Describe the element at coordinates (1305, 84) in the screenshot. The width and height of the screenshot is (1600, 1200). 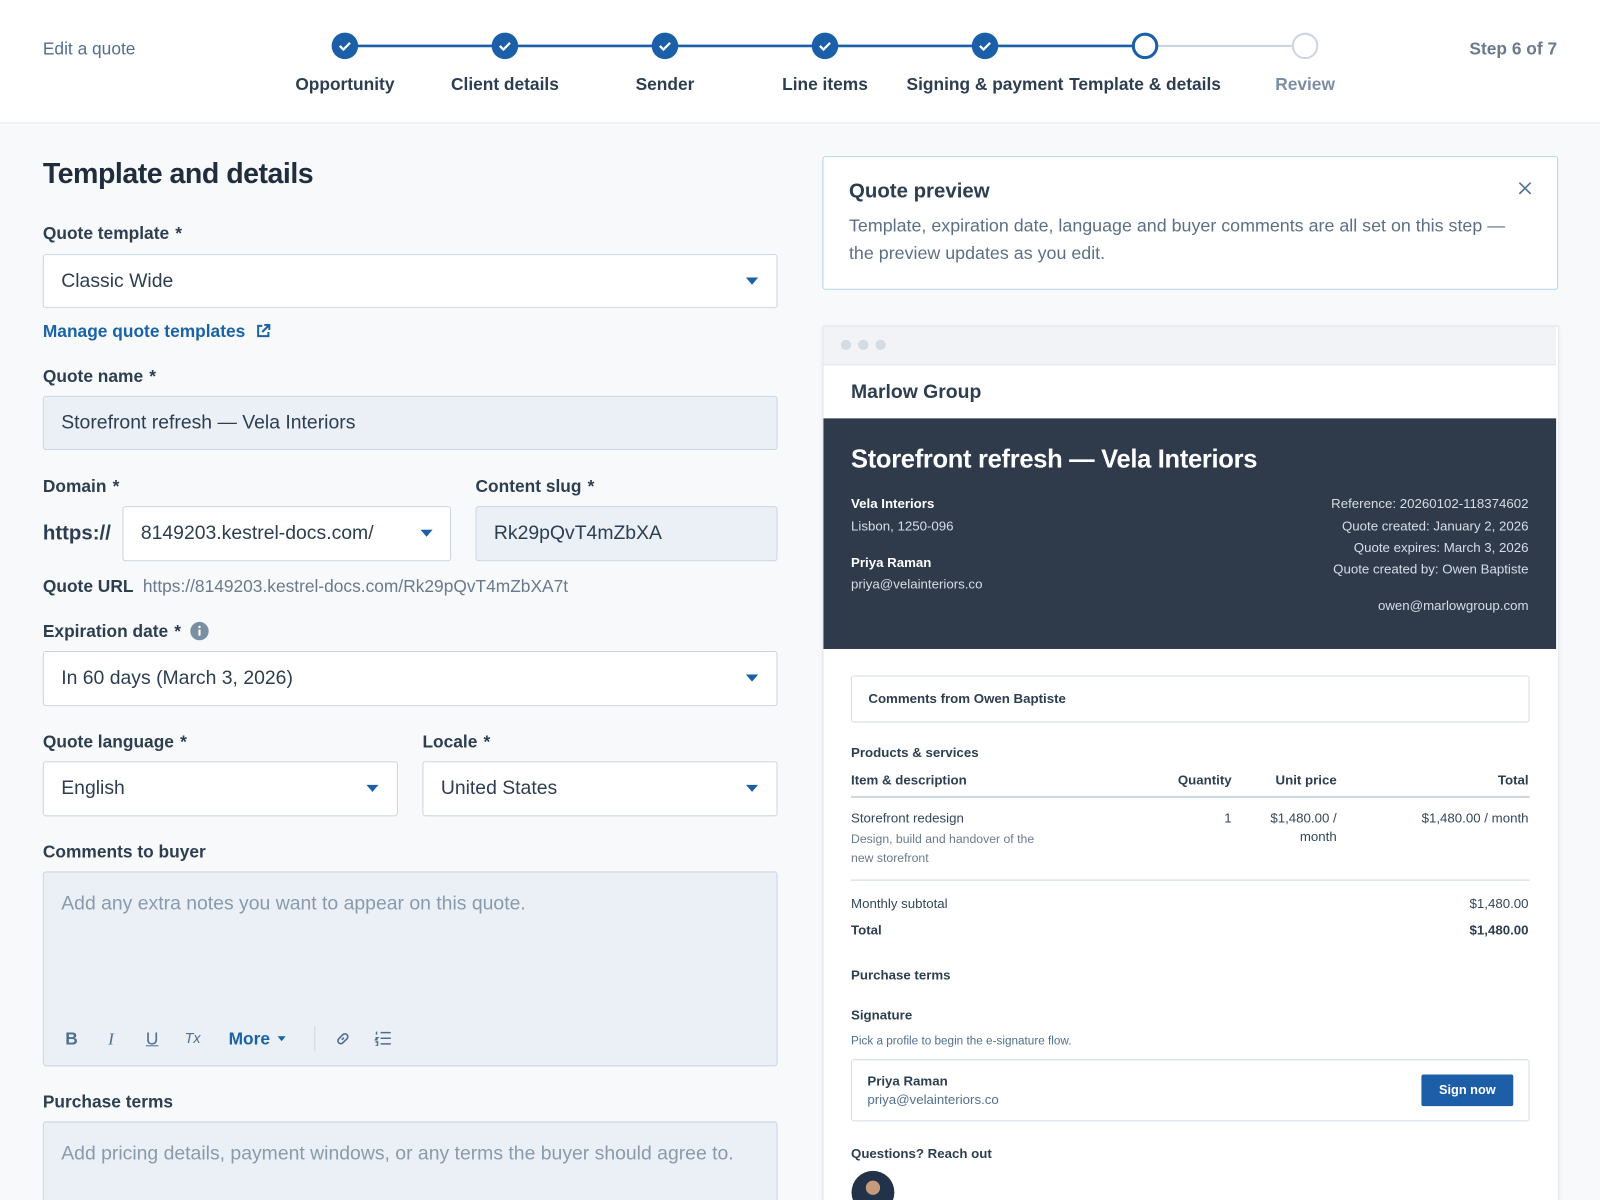
I see `step-label: Review` at that location.